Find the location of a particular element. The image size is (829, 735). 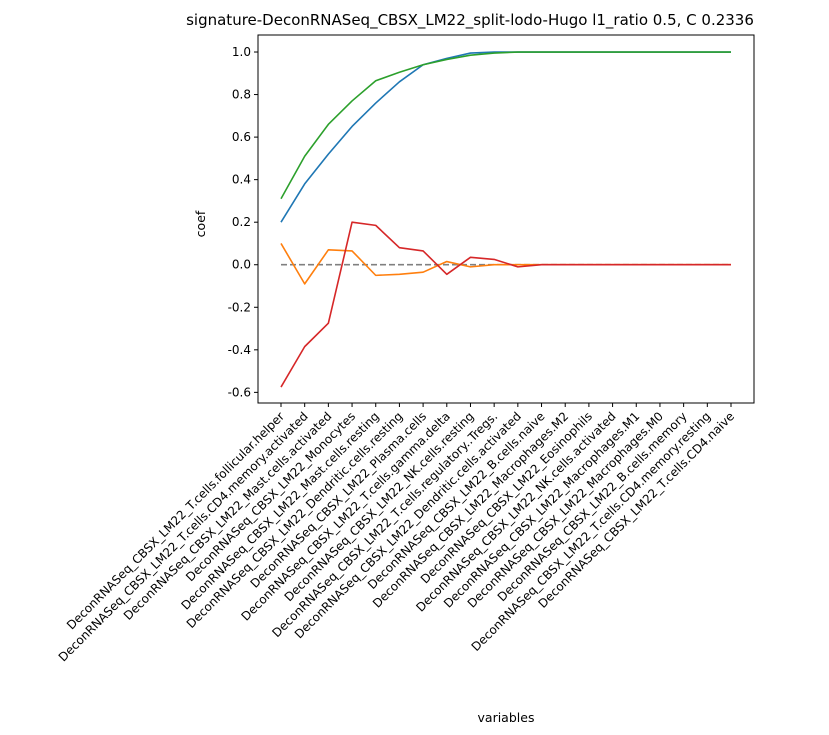

y-tick-label: -0.2 is located at coordinates (239, 307).